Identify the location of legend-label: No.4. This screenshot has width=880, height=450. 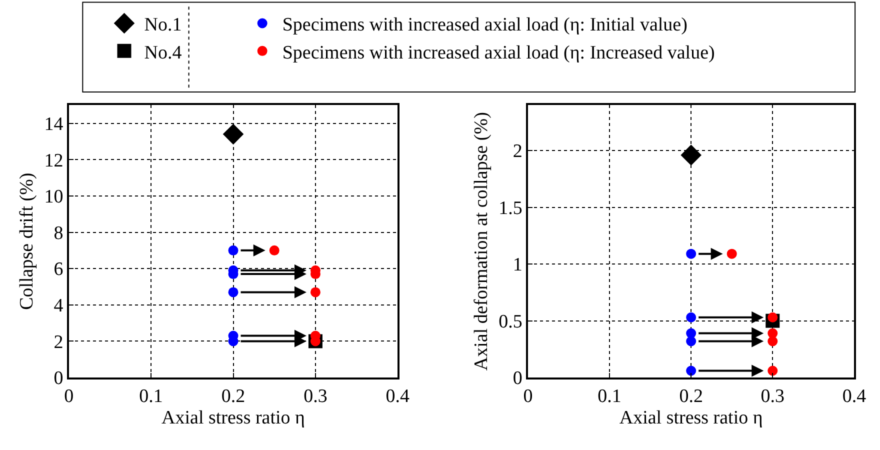
(163, 53).